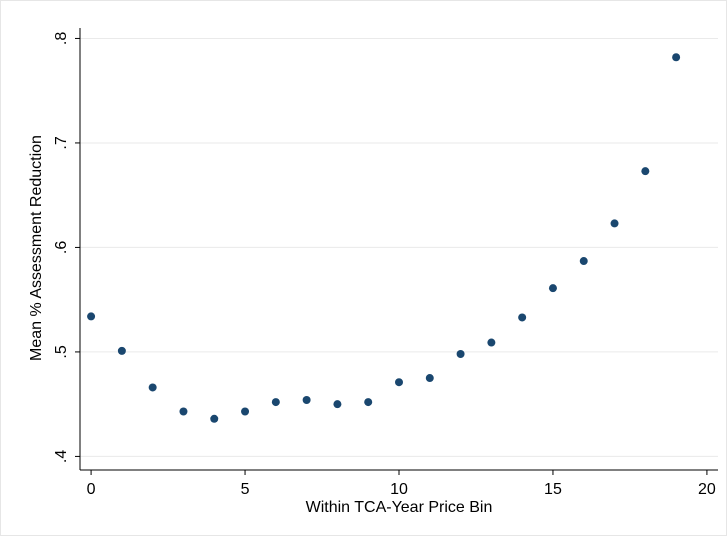  Describe the element at coordinates (61, 456) in the screenshot. I see `y-tick-label: .4` at that location.